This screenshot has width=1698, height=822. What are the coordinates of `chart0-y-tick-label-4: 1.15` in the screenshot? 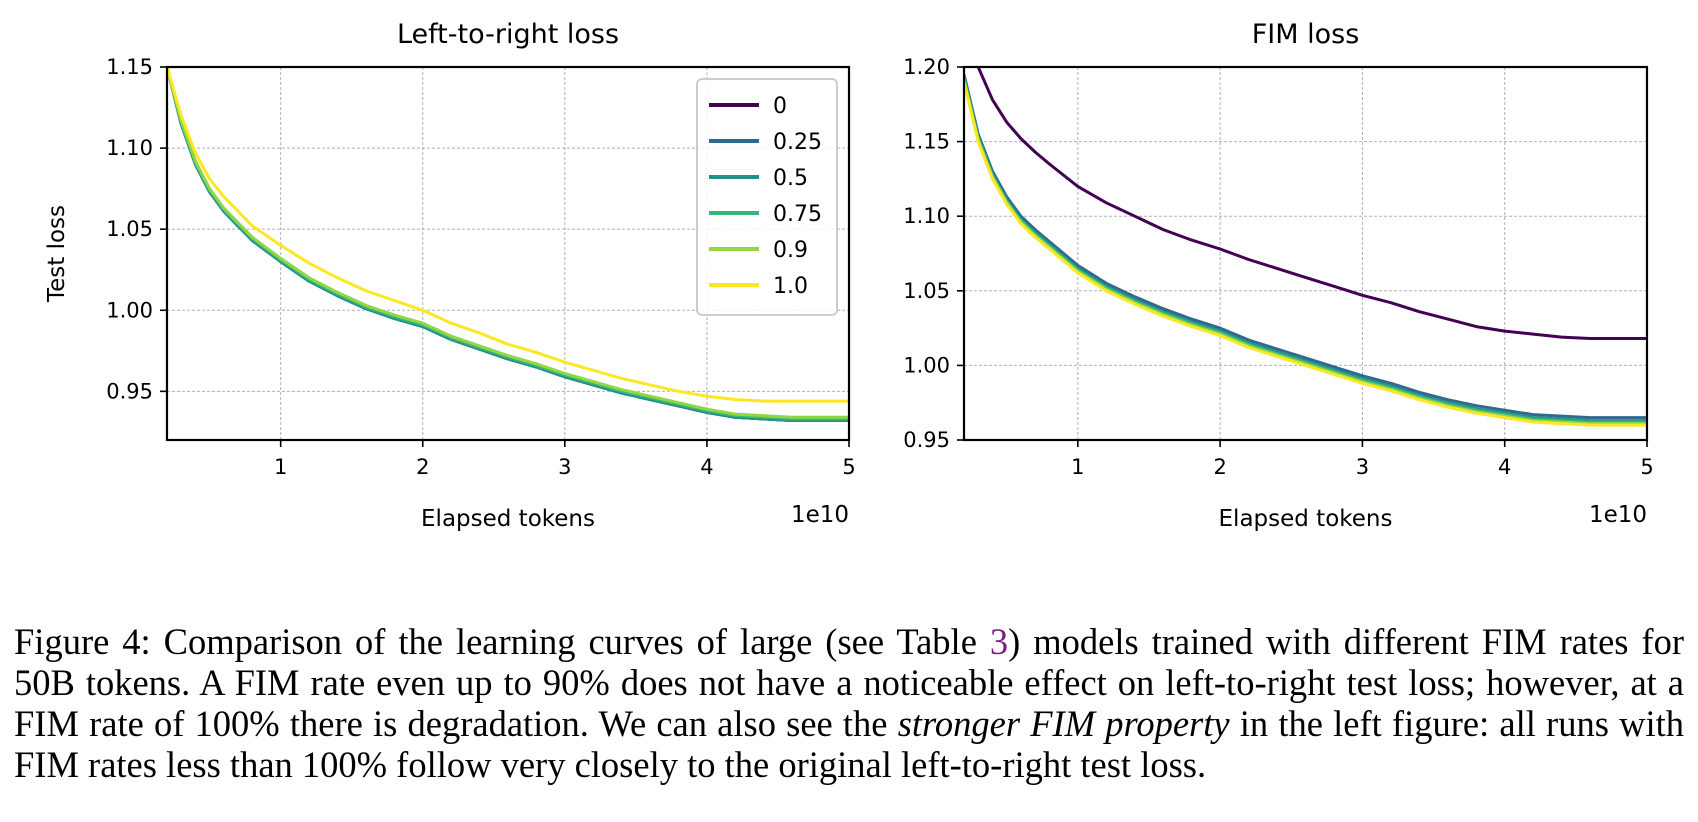 It's located at (129, 67).